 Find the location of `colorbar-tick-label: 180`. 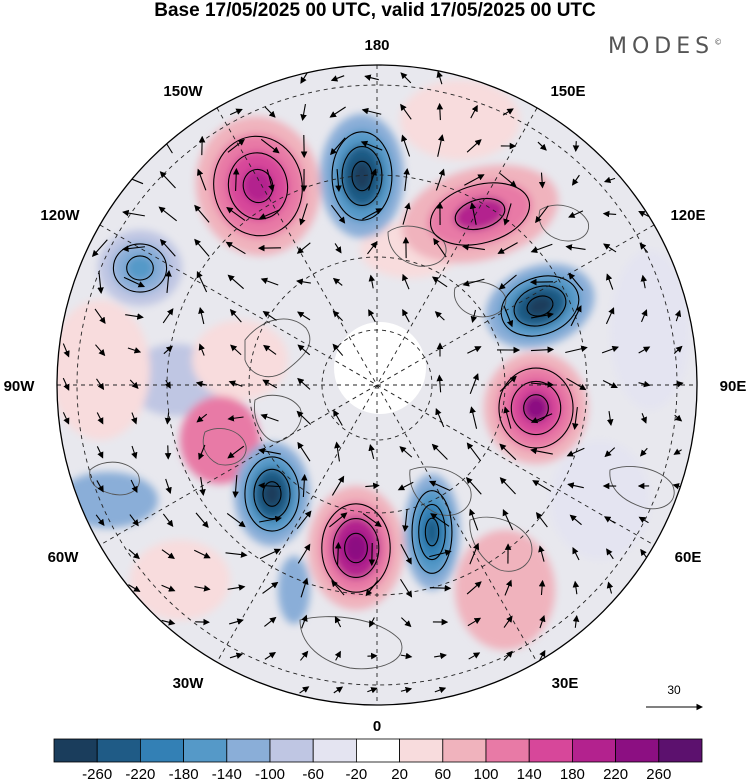

colorbar-tick-label: 180 is located at coordinates (572, 774).